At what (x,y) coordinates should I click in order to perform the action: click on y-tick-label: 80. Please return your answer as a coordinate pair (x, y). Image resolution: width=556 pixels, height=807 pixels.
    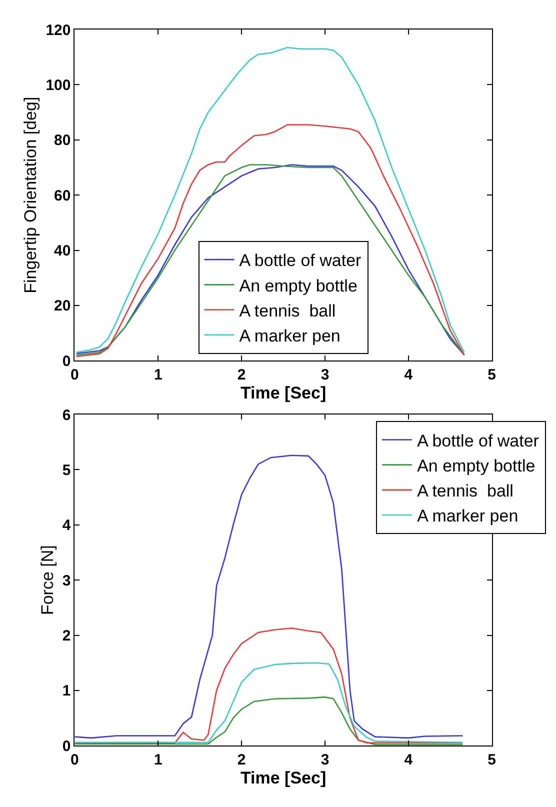
    Looking at the image, I should click on (62, 141).